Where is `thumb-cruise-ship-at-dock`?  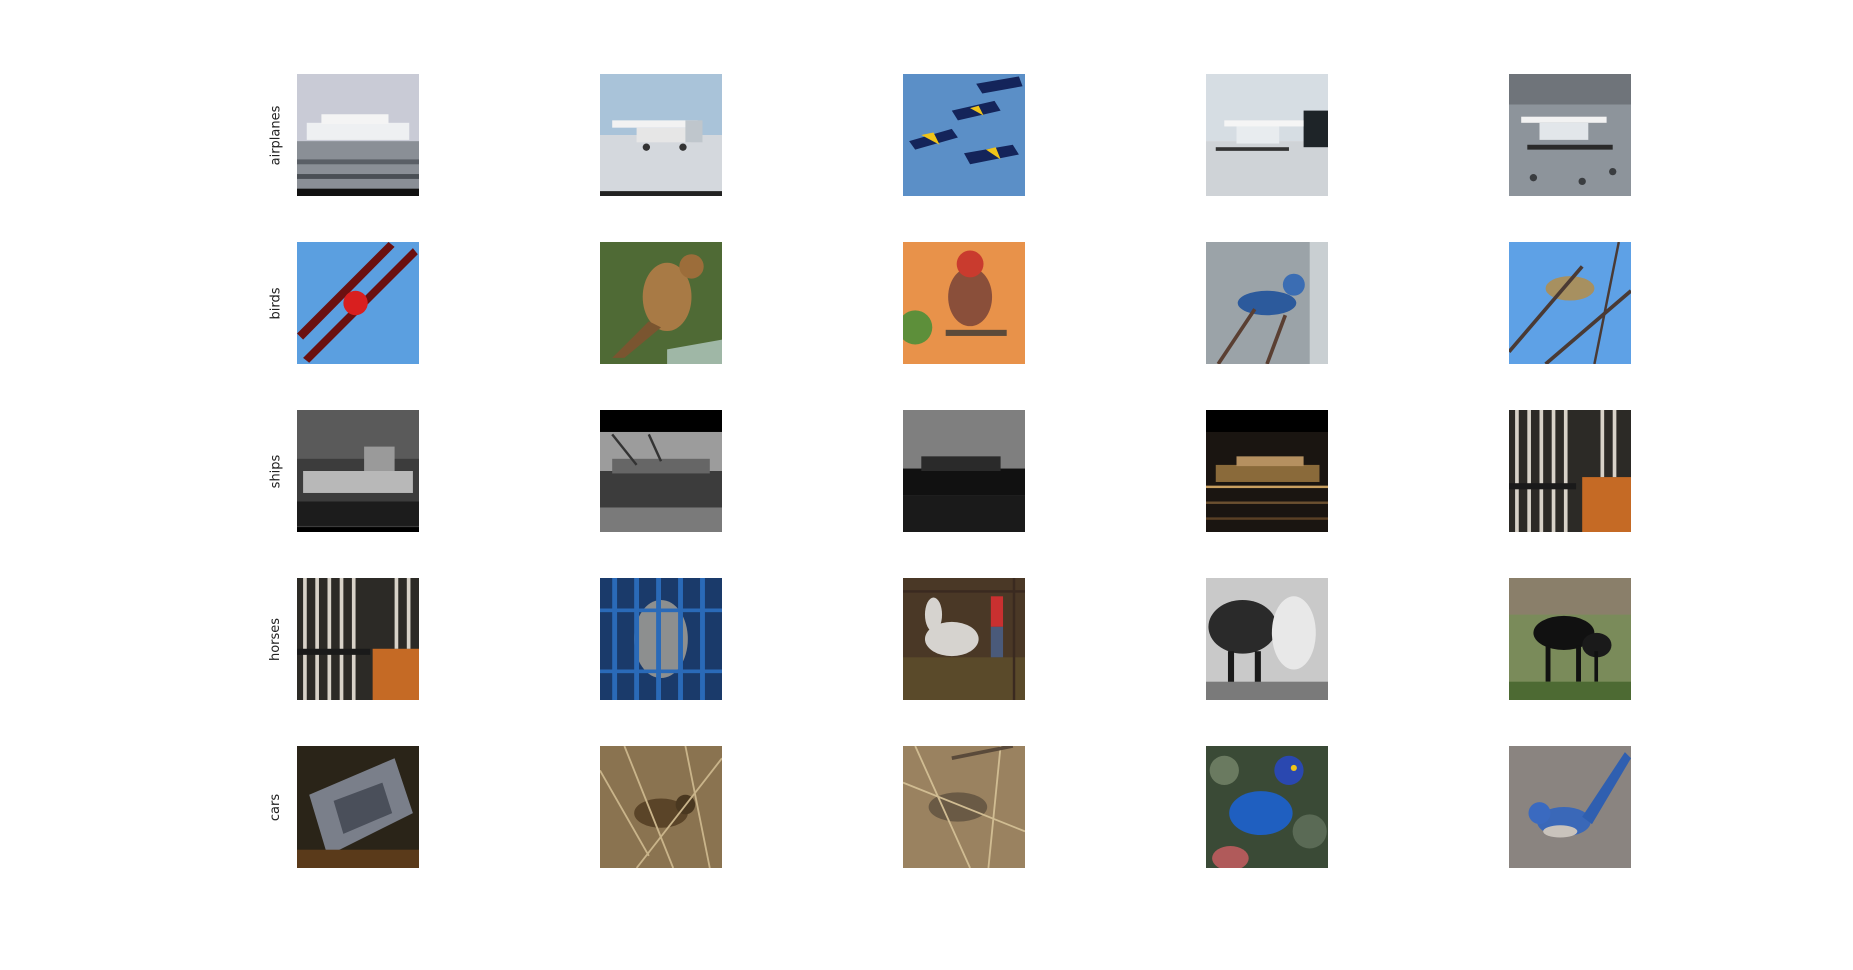
thumb-cruise-ship-at-dock is located at coordinates (358, 135).